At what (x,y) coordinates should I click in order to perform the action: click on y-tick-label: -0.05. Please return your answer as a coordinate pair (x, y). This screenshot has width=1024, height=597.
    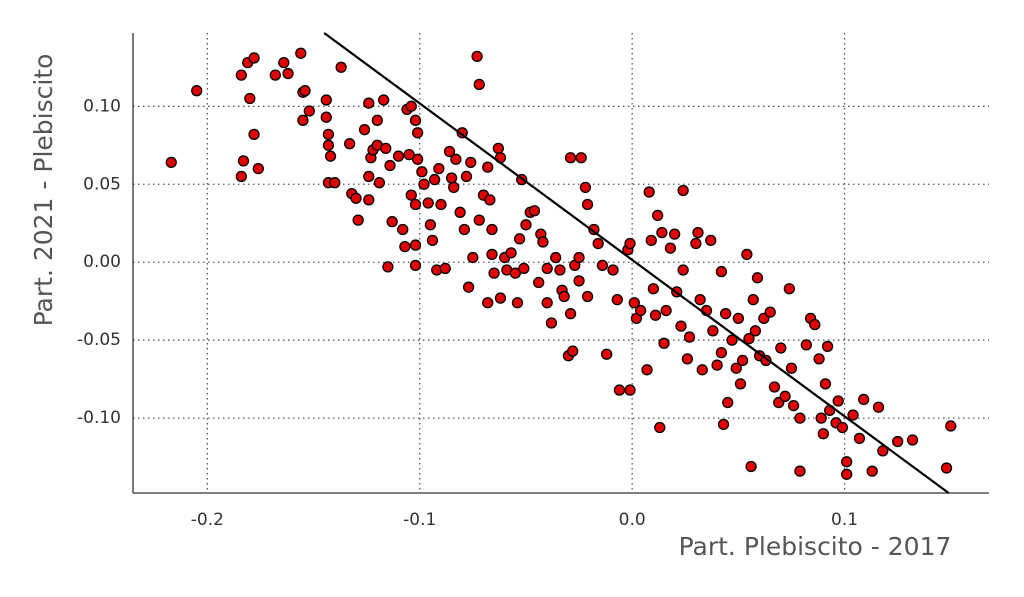
    Looking at the image, I should click on (99, 340).